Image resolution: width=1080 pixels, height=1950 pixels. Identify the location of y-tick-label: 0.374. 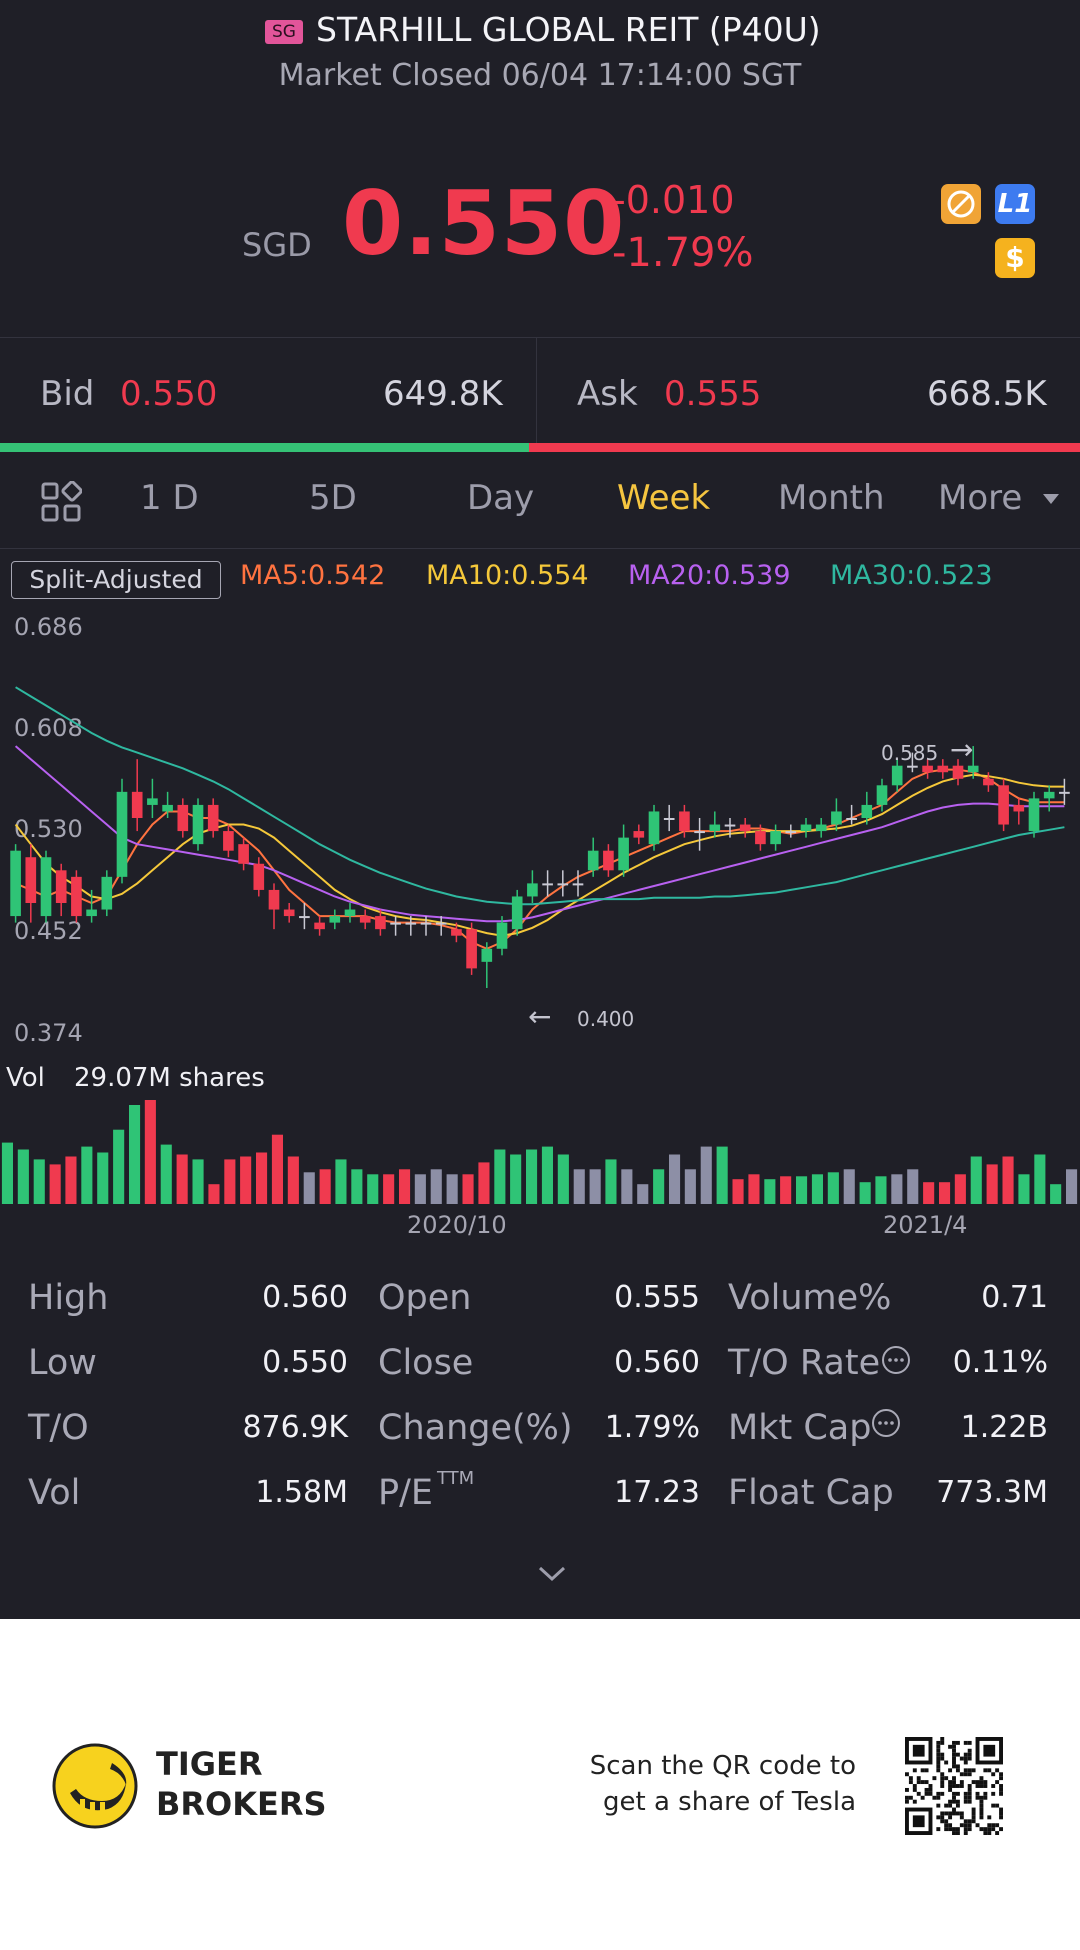
(48, 1033).